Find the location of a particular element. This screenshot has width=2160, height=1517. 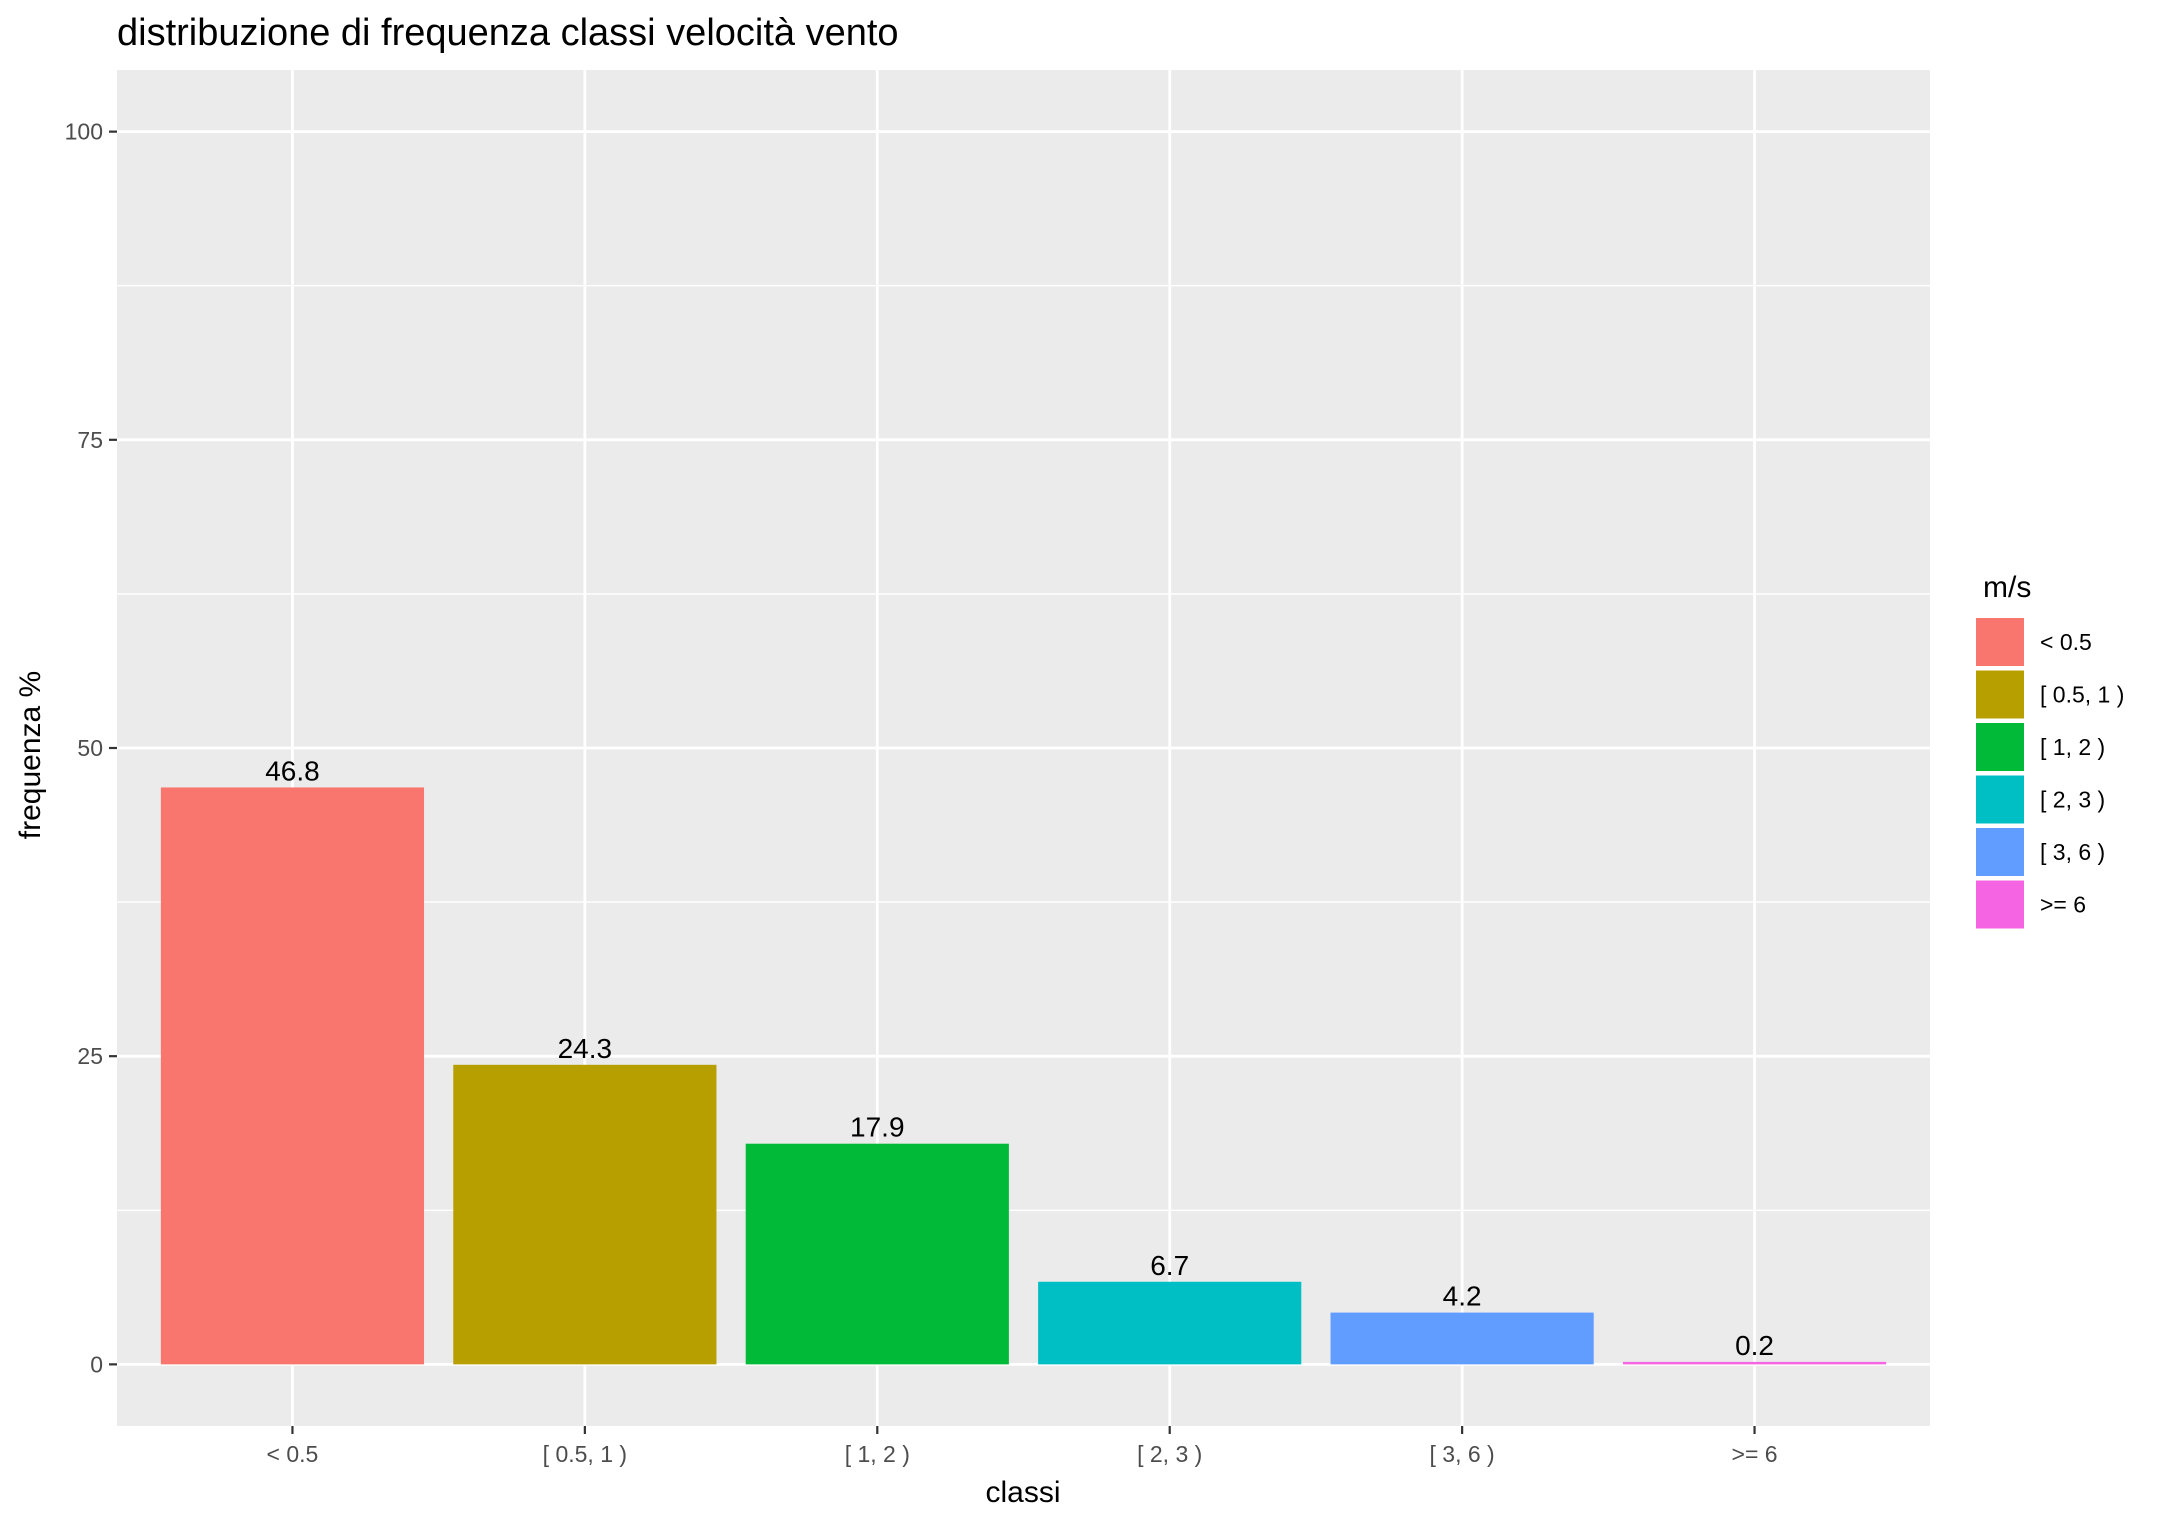

x-tick-label: [ 1, 2 ) is located at coordinates (877, 1454).